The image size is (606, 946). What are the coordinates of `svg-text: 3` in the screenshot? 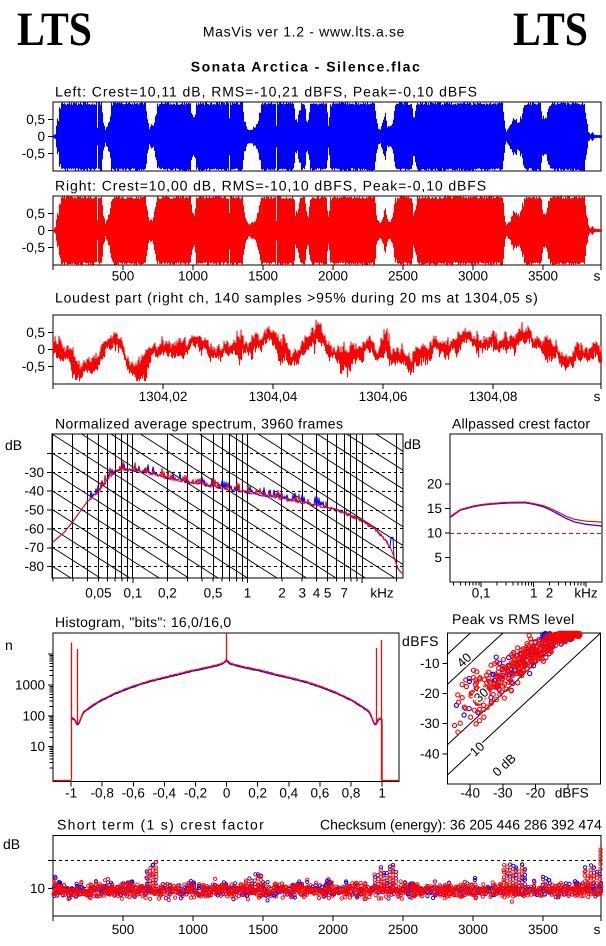 It's located at (302, 593).